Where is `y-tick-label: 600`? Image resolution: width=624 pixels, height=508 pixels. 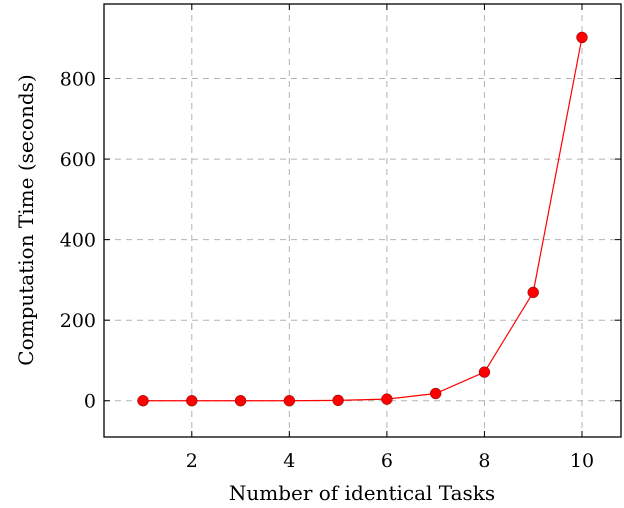 y-tick-label: 600 is located at coordinates (78, 160).